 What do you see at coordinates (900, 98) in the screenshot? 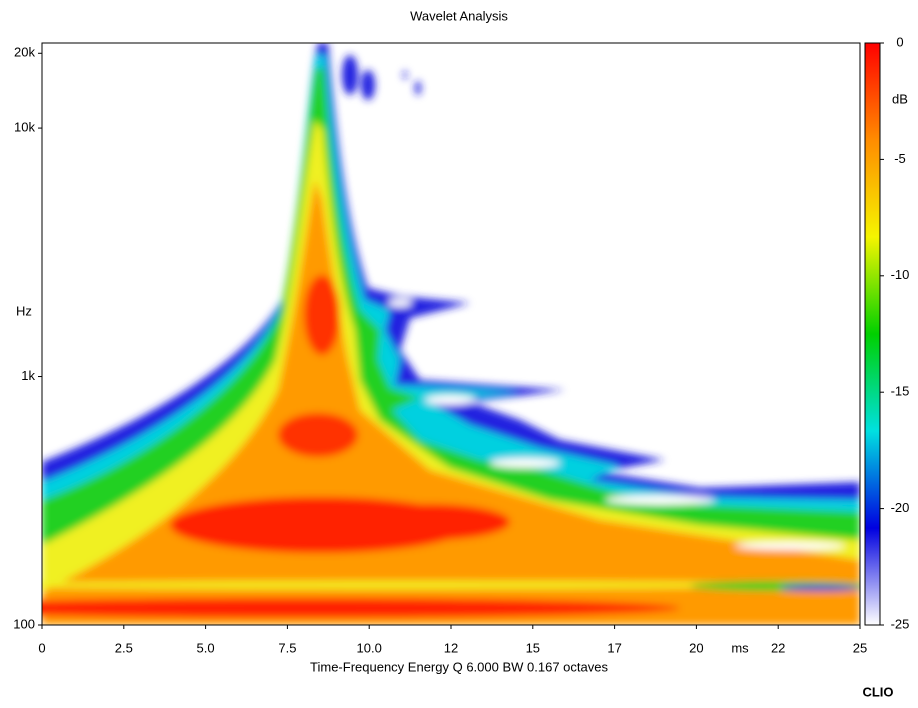
I see `colorbar-label: dB` at bounding box center [900, 98].